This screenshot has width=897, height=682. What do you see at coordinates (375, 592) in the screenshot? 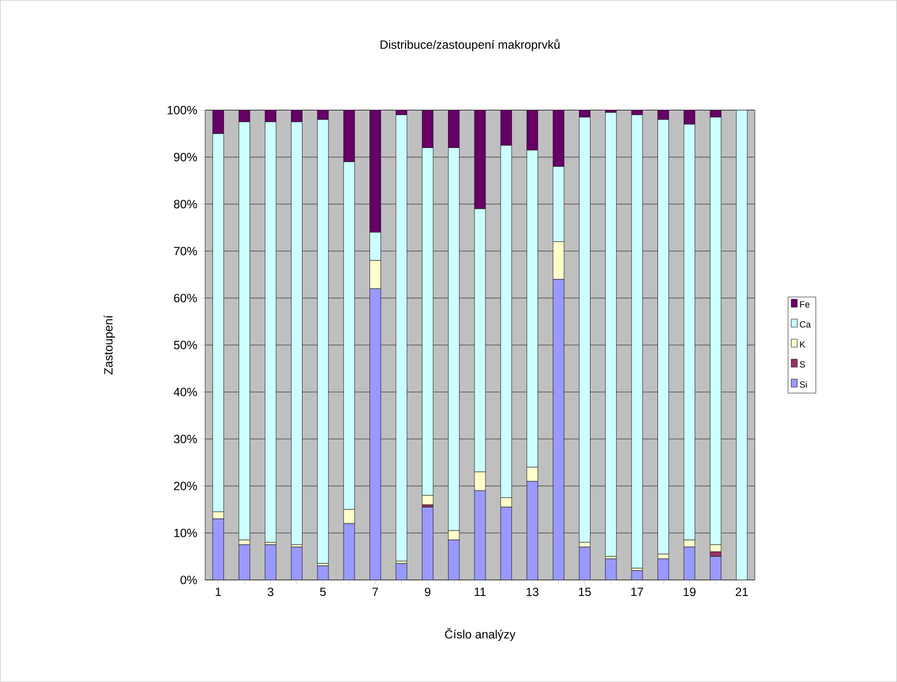
I see `x-tick-label: 7` at bounding box center [375, 592].